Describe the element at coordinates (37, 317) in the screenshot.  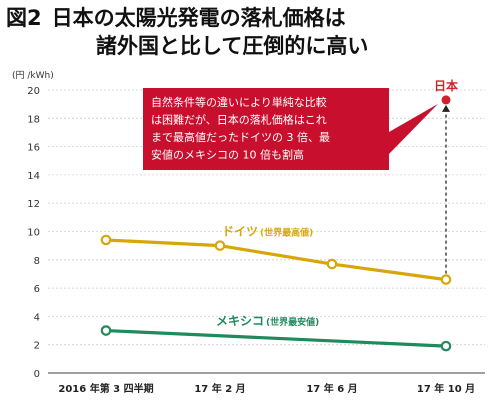
I see `y-tick-4: 4` at that location.